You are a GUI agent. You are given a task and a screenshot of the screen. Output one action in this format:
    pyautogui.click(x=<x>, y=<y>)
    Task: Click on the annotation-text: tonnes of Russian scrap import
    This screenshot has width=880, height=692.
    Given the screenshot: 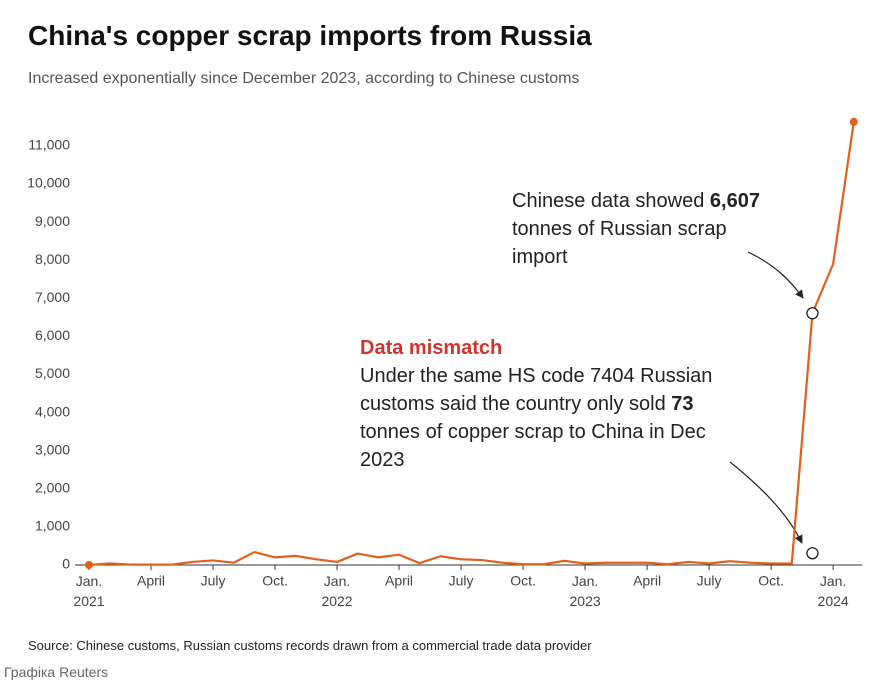 What is the action you would take?
    pyautogui.click(x=619, y=243)
    